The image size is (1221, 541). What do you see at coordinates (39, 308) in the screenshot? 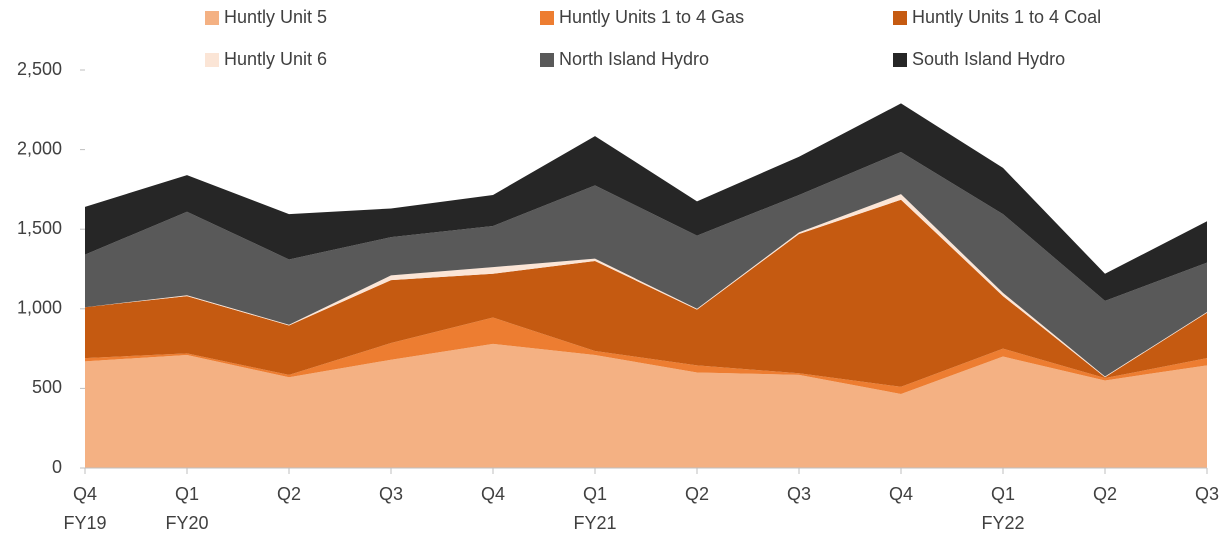
I see `y-tick-label: 1,000` at bounding box center [39, 308].